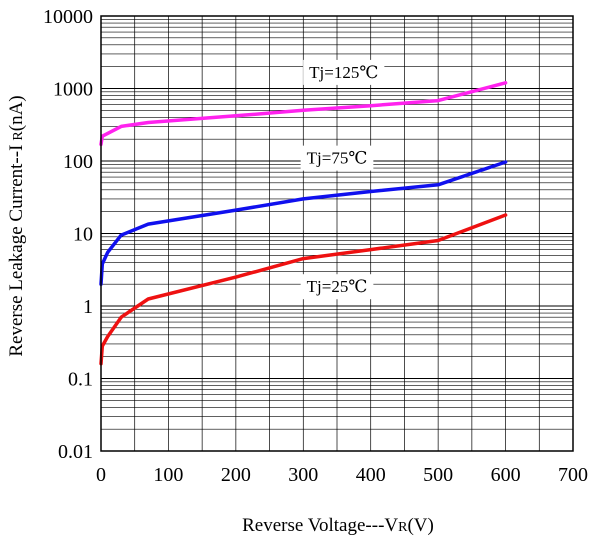 The image size is (609, 543). Describe the element at coordinates (78, 162) in the screenshot. I see `y-tick-label: 100` at that location.